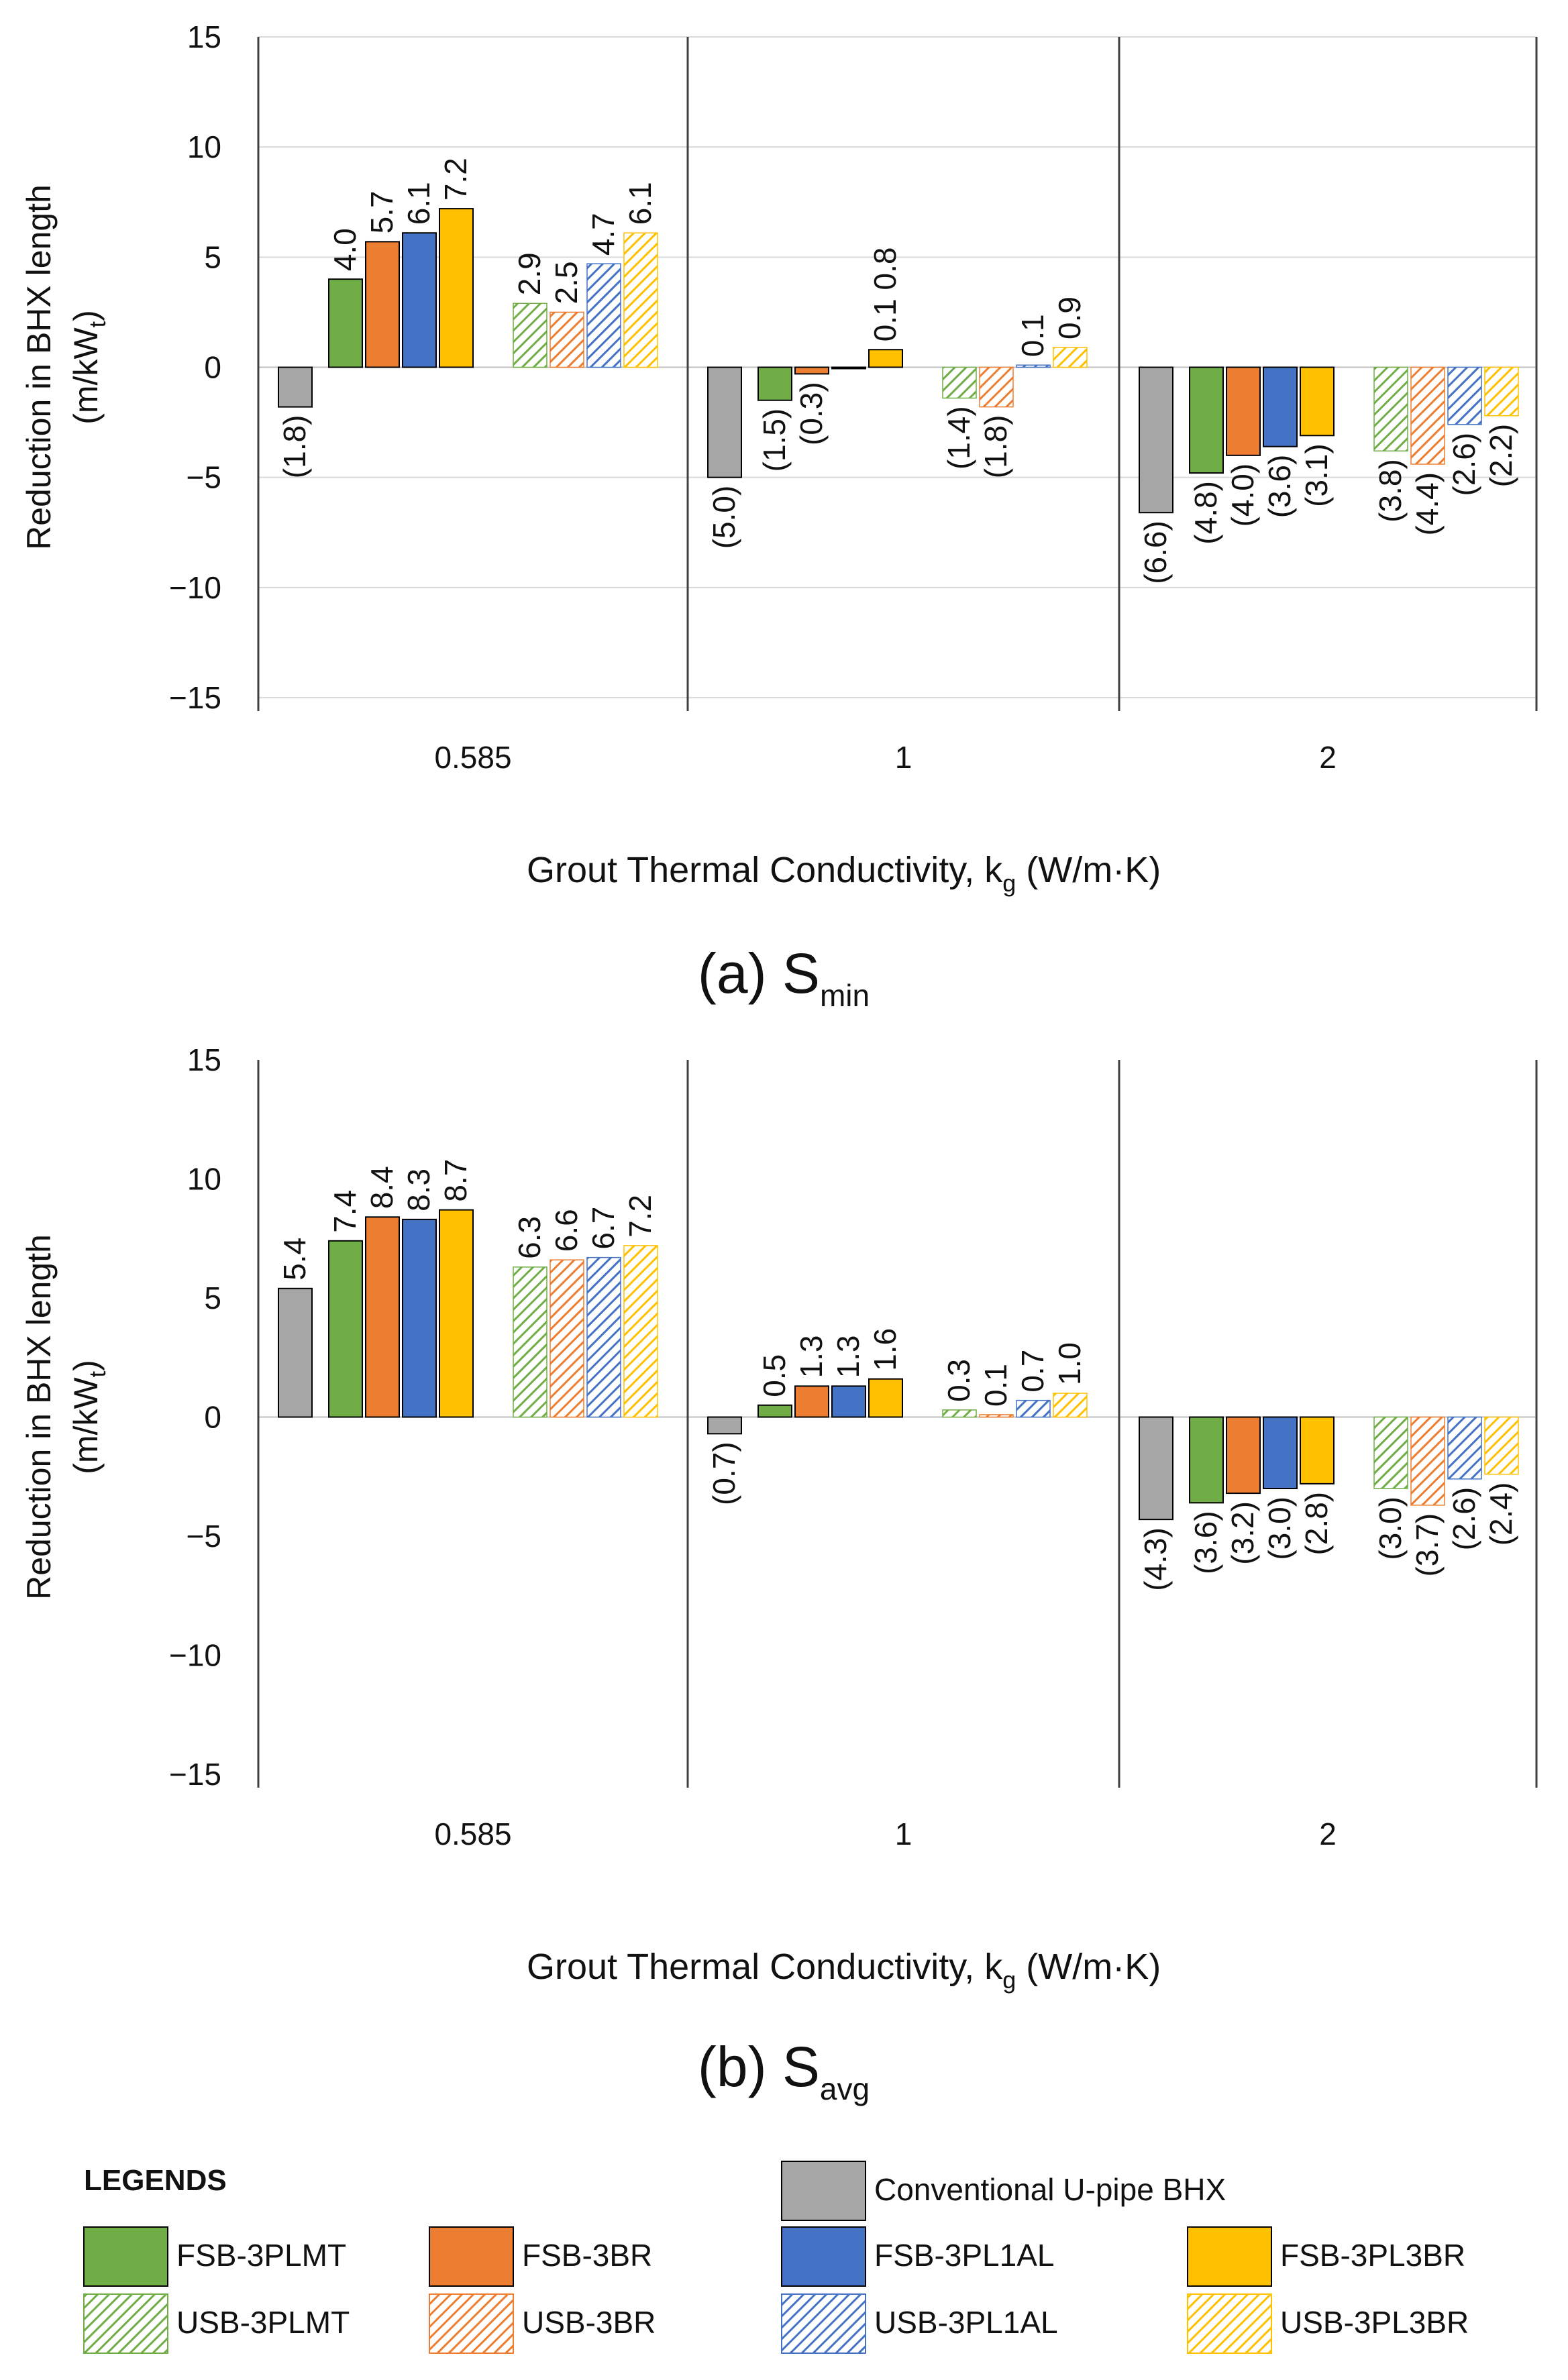  What do you see at coordinates (455, 1180) in the screenshot?
I see `data-label: 8.7` at bounding box center [455, 1180].